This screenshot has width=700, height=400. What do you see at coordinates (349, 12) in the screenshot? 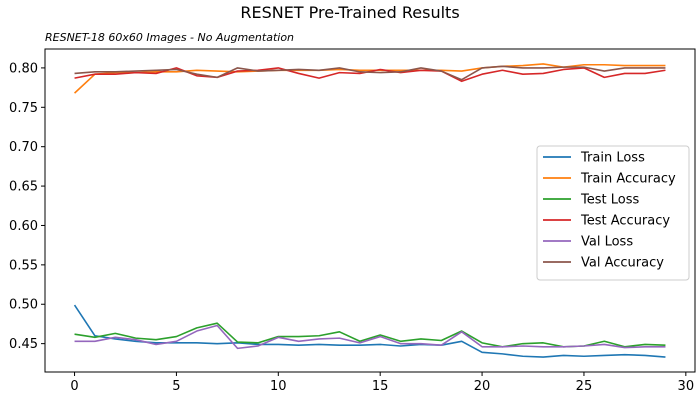
I see `chart-title: RESNET Pre-Trained Results` at bounding box center [349, 12].